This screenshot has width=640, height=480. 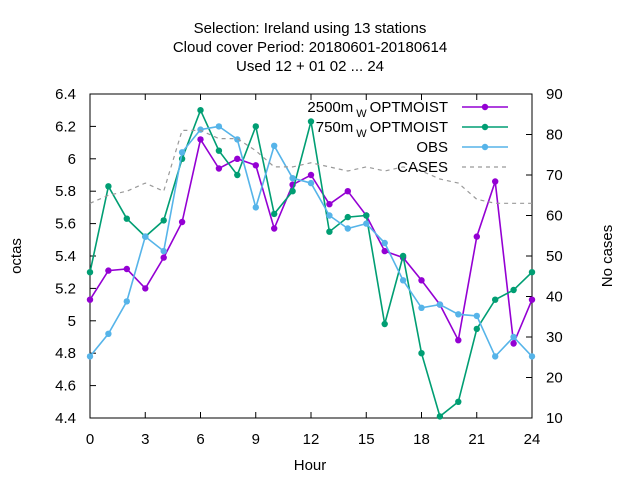 I want to click on legend-label: 2500m W OPTMOIST, so click(x=377, y=109).